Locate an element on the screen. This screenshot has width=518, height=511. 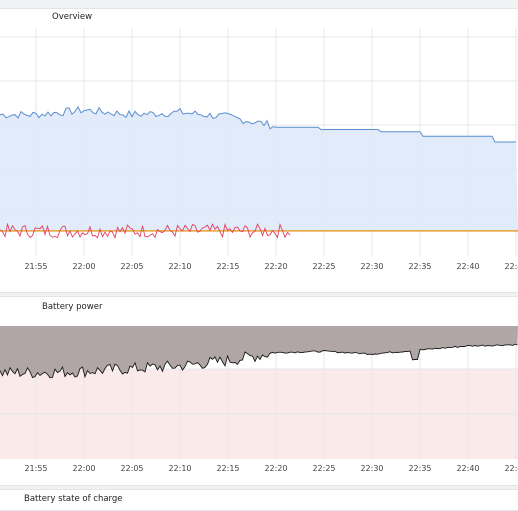
battery-soc-panel: Battery state of charge is located at coordinates (259, 500).